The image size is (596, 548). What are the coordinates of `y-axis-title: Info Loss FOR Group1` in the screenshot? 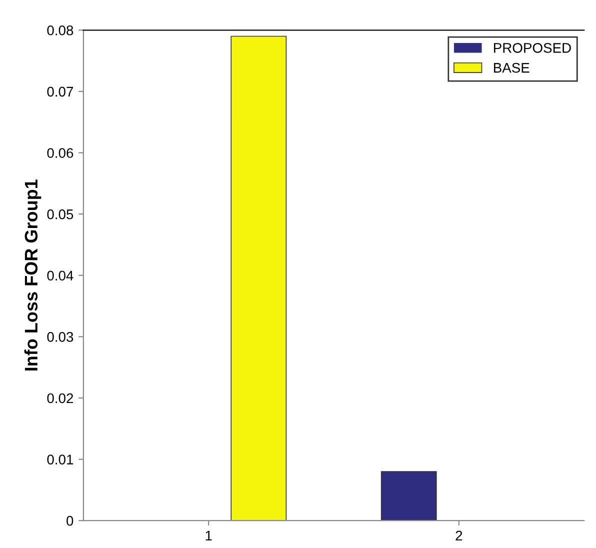 It's located at (33, 275).